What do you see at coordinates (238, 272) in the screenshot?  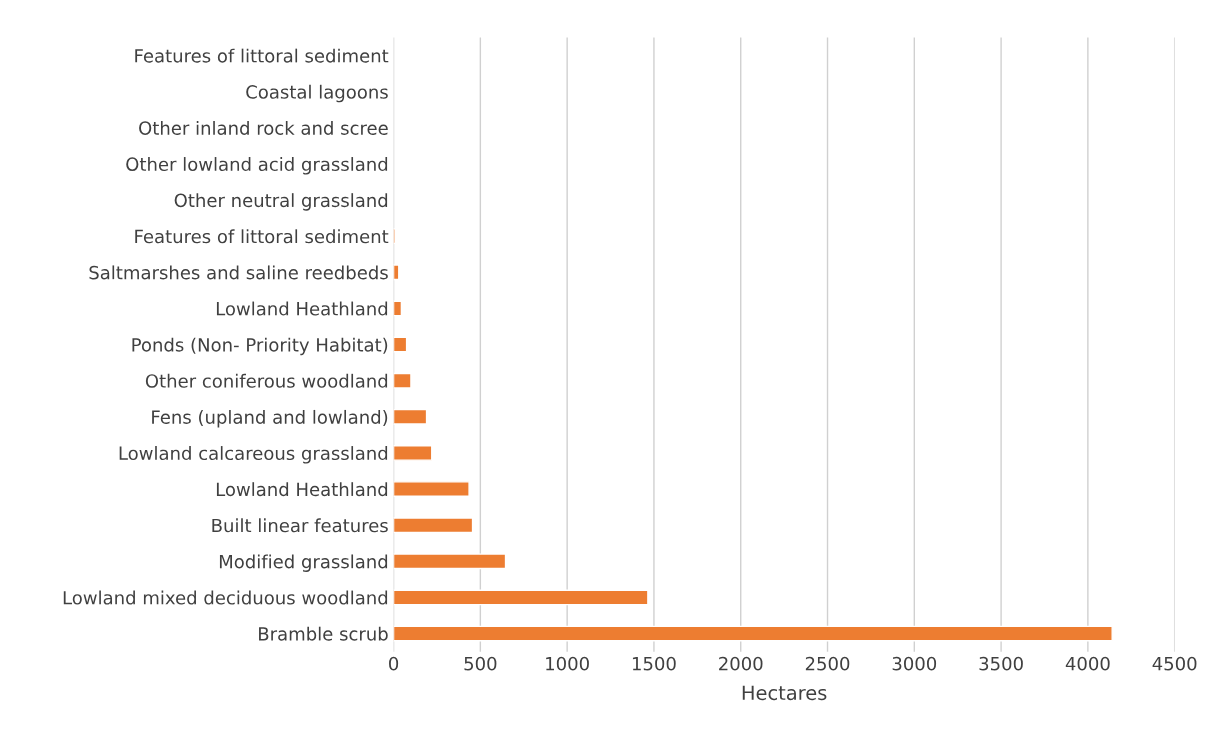 I see `y-tick-label: Saltmarshes and saline reedbeds` at bounding box center [238, 272].